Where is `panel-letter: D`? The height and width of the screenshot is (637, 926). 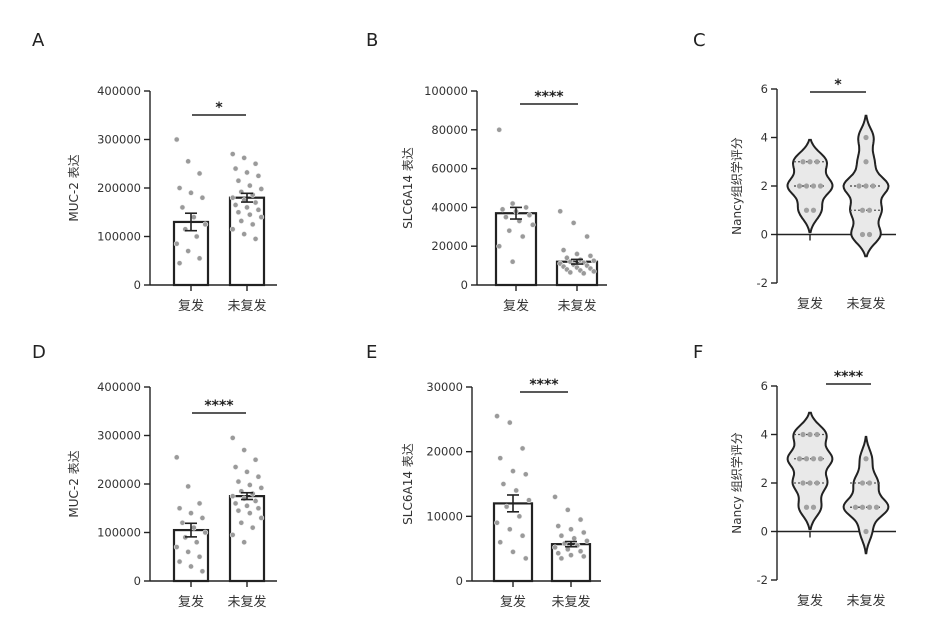
panel-letter: D is located at coordinates (39, 352).